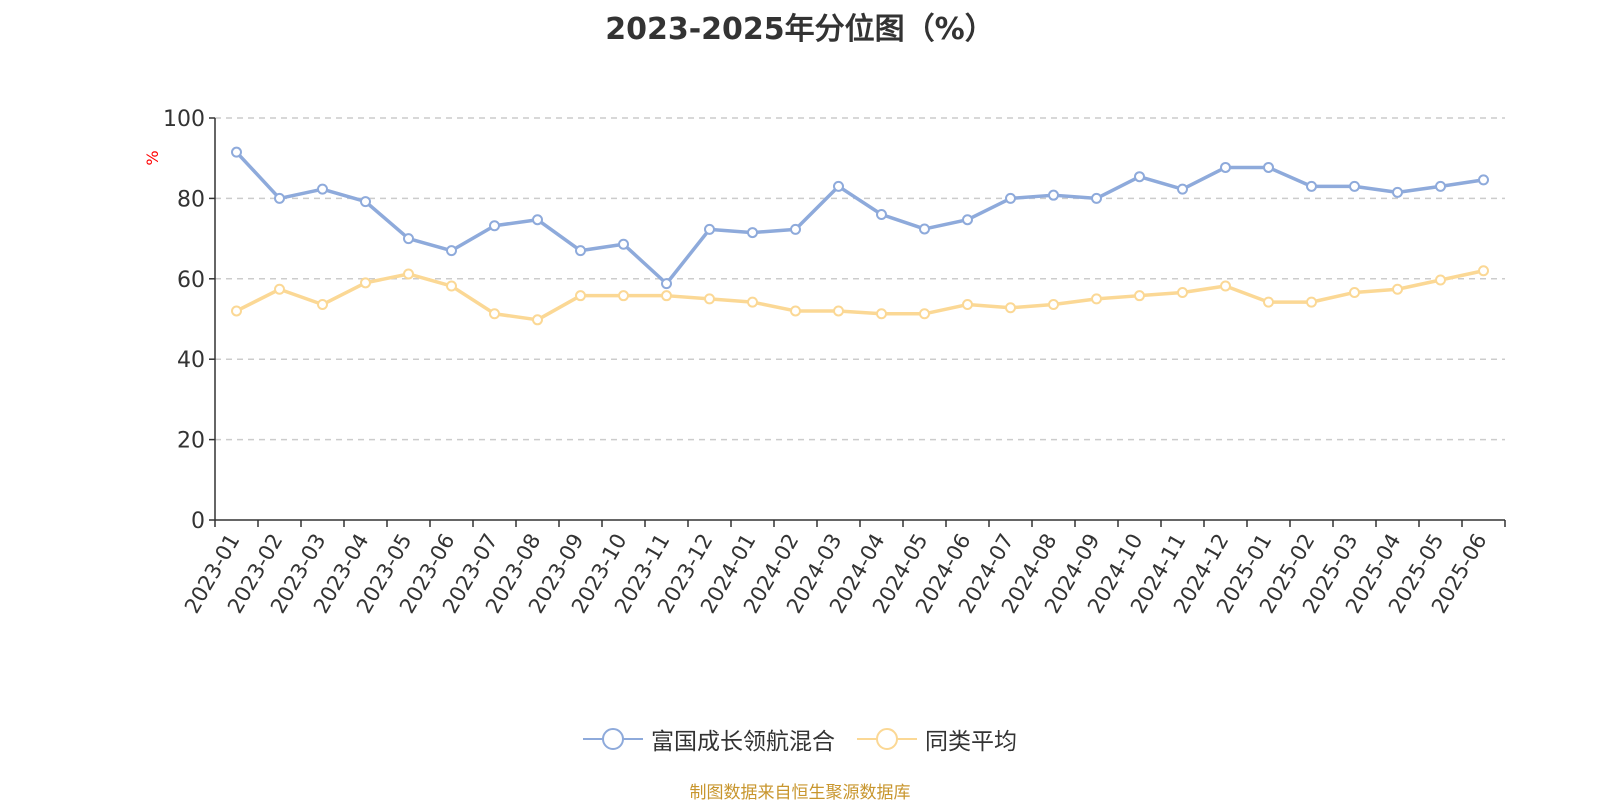 The height and width of the screenshot is (803, 1600). Describe the element at coordinates (152, 157) in the screenshot. I see `y-axis-label: %` at that location.